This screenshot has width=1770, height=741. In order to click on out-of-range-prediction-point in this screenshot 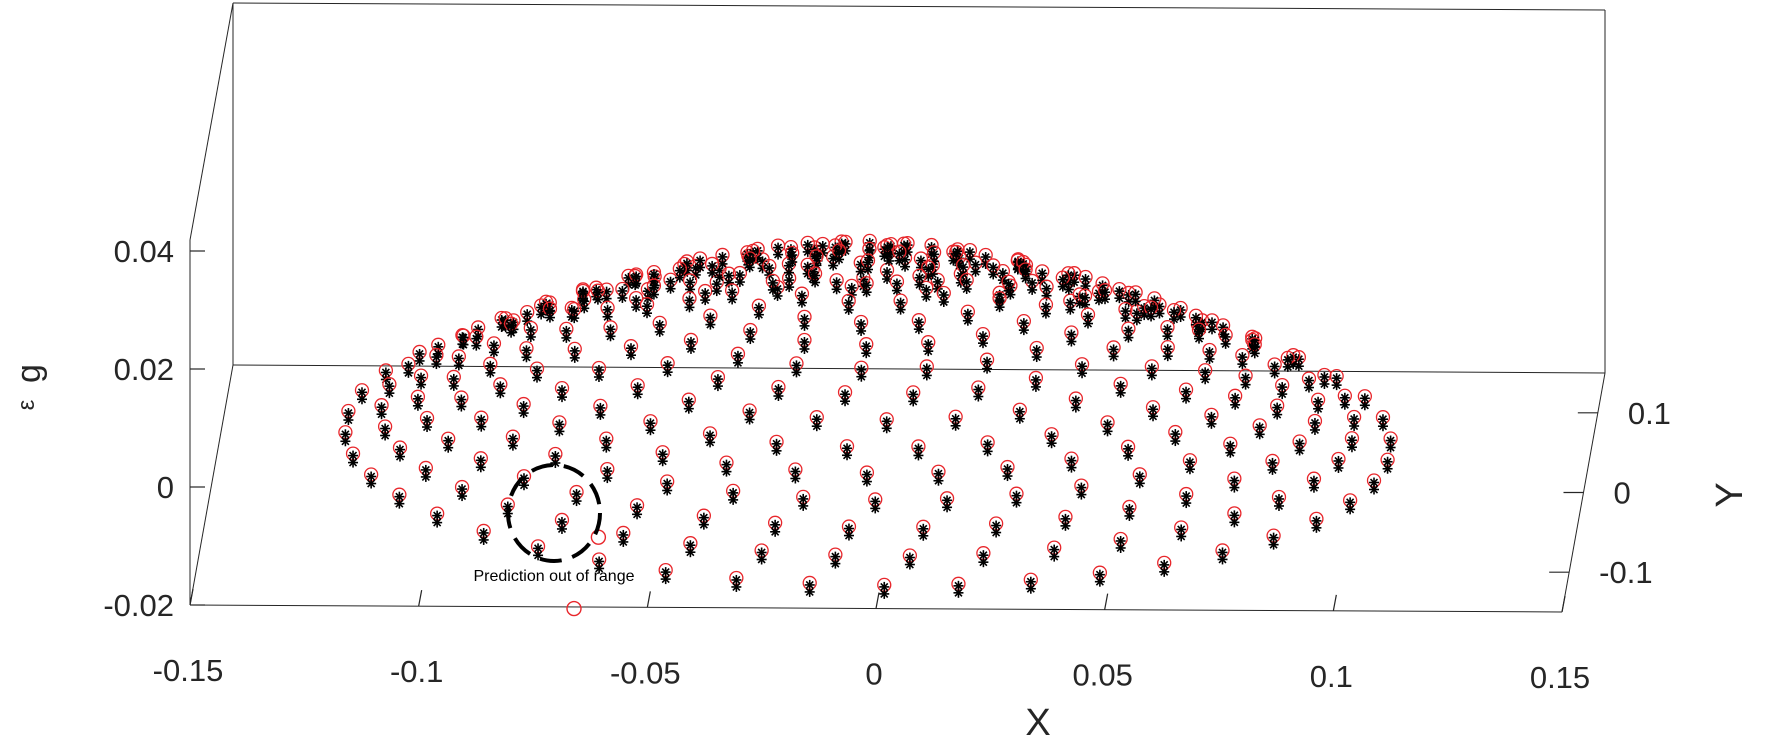, I will do `click(598, 537)`.